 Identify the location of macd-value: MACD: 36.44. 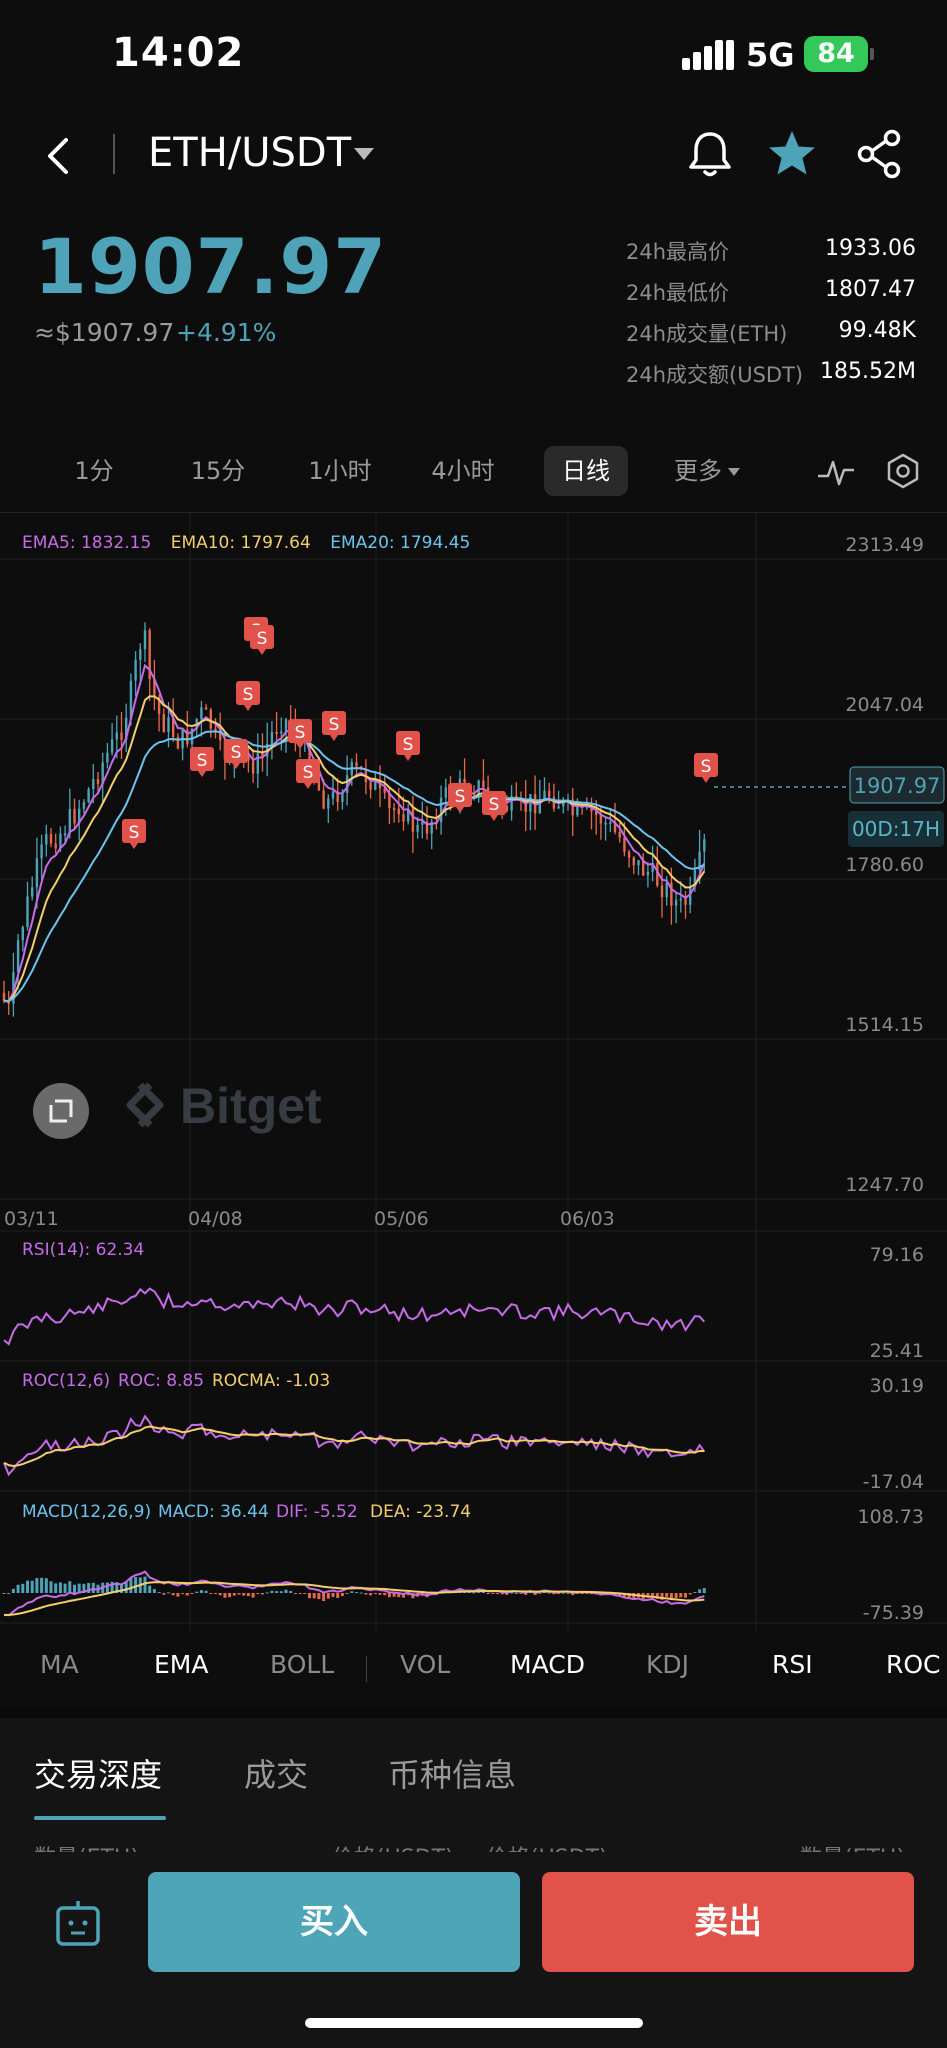
(213, 1512).